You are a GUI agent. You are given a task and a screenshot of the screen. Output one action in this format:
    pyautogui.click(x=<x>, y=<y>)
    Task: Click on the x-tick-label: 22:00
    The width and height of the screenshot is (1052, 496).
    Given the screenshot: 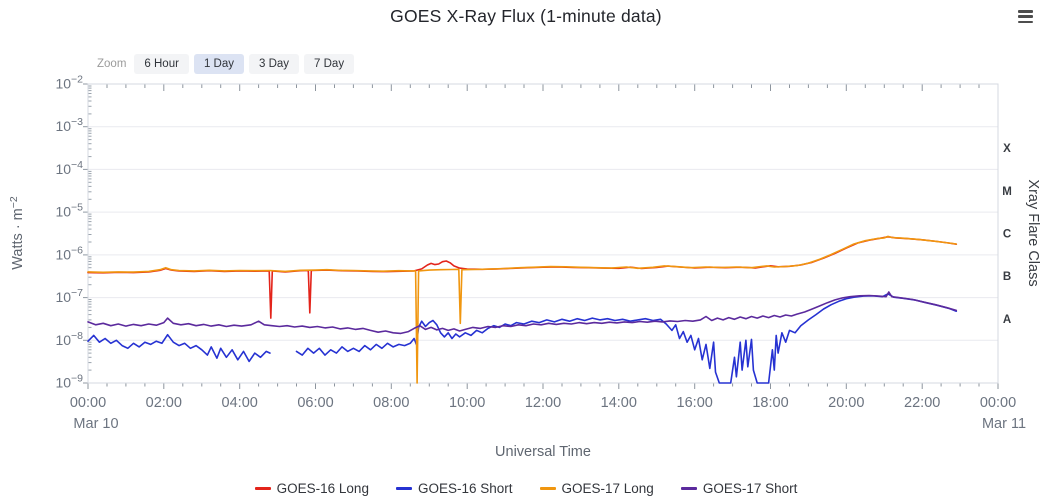 What is the action you would take?
    pyautogui.click(x=922, y=403)
    